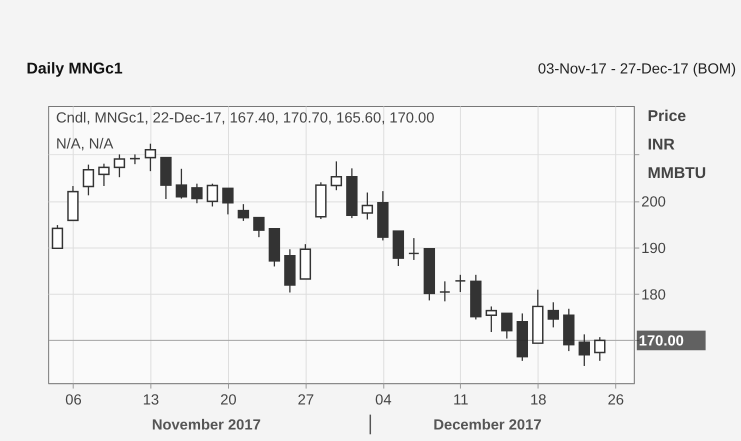 The image size is (741, 441). What do you see at coordinates (487, 425) in the screenshot?
I see `text: December 2017` at bounding box center [487, 425].